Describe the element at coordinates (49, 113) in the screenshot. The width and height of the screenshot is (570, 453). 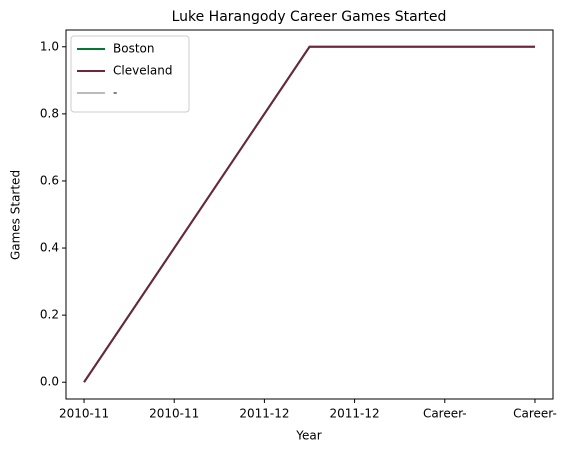
I see `y-tick-label: 0.8` at that location.